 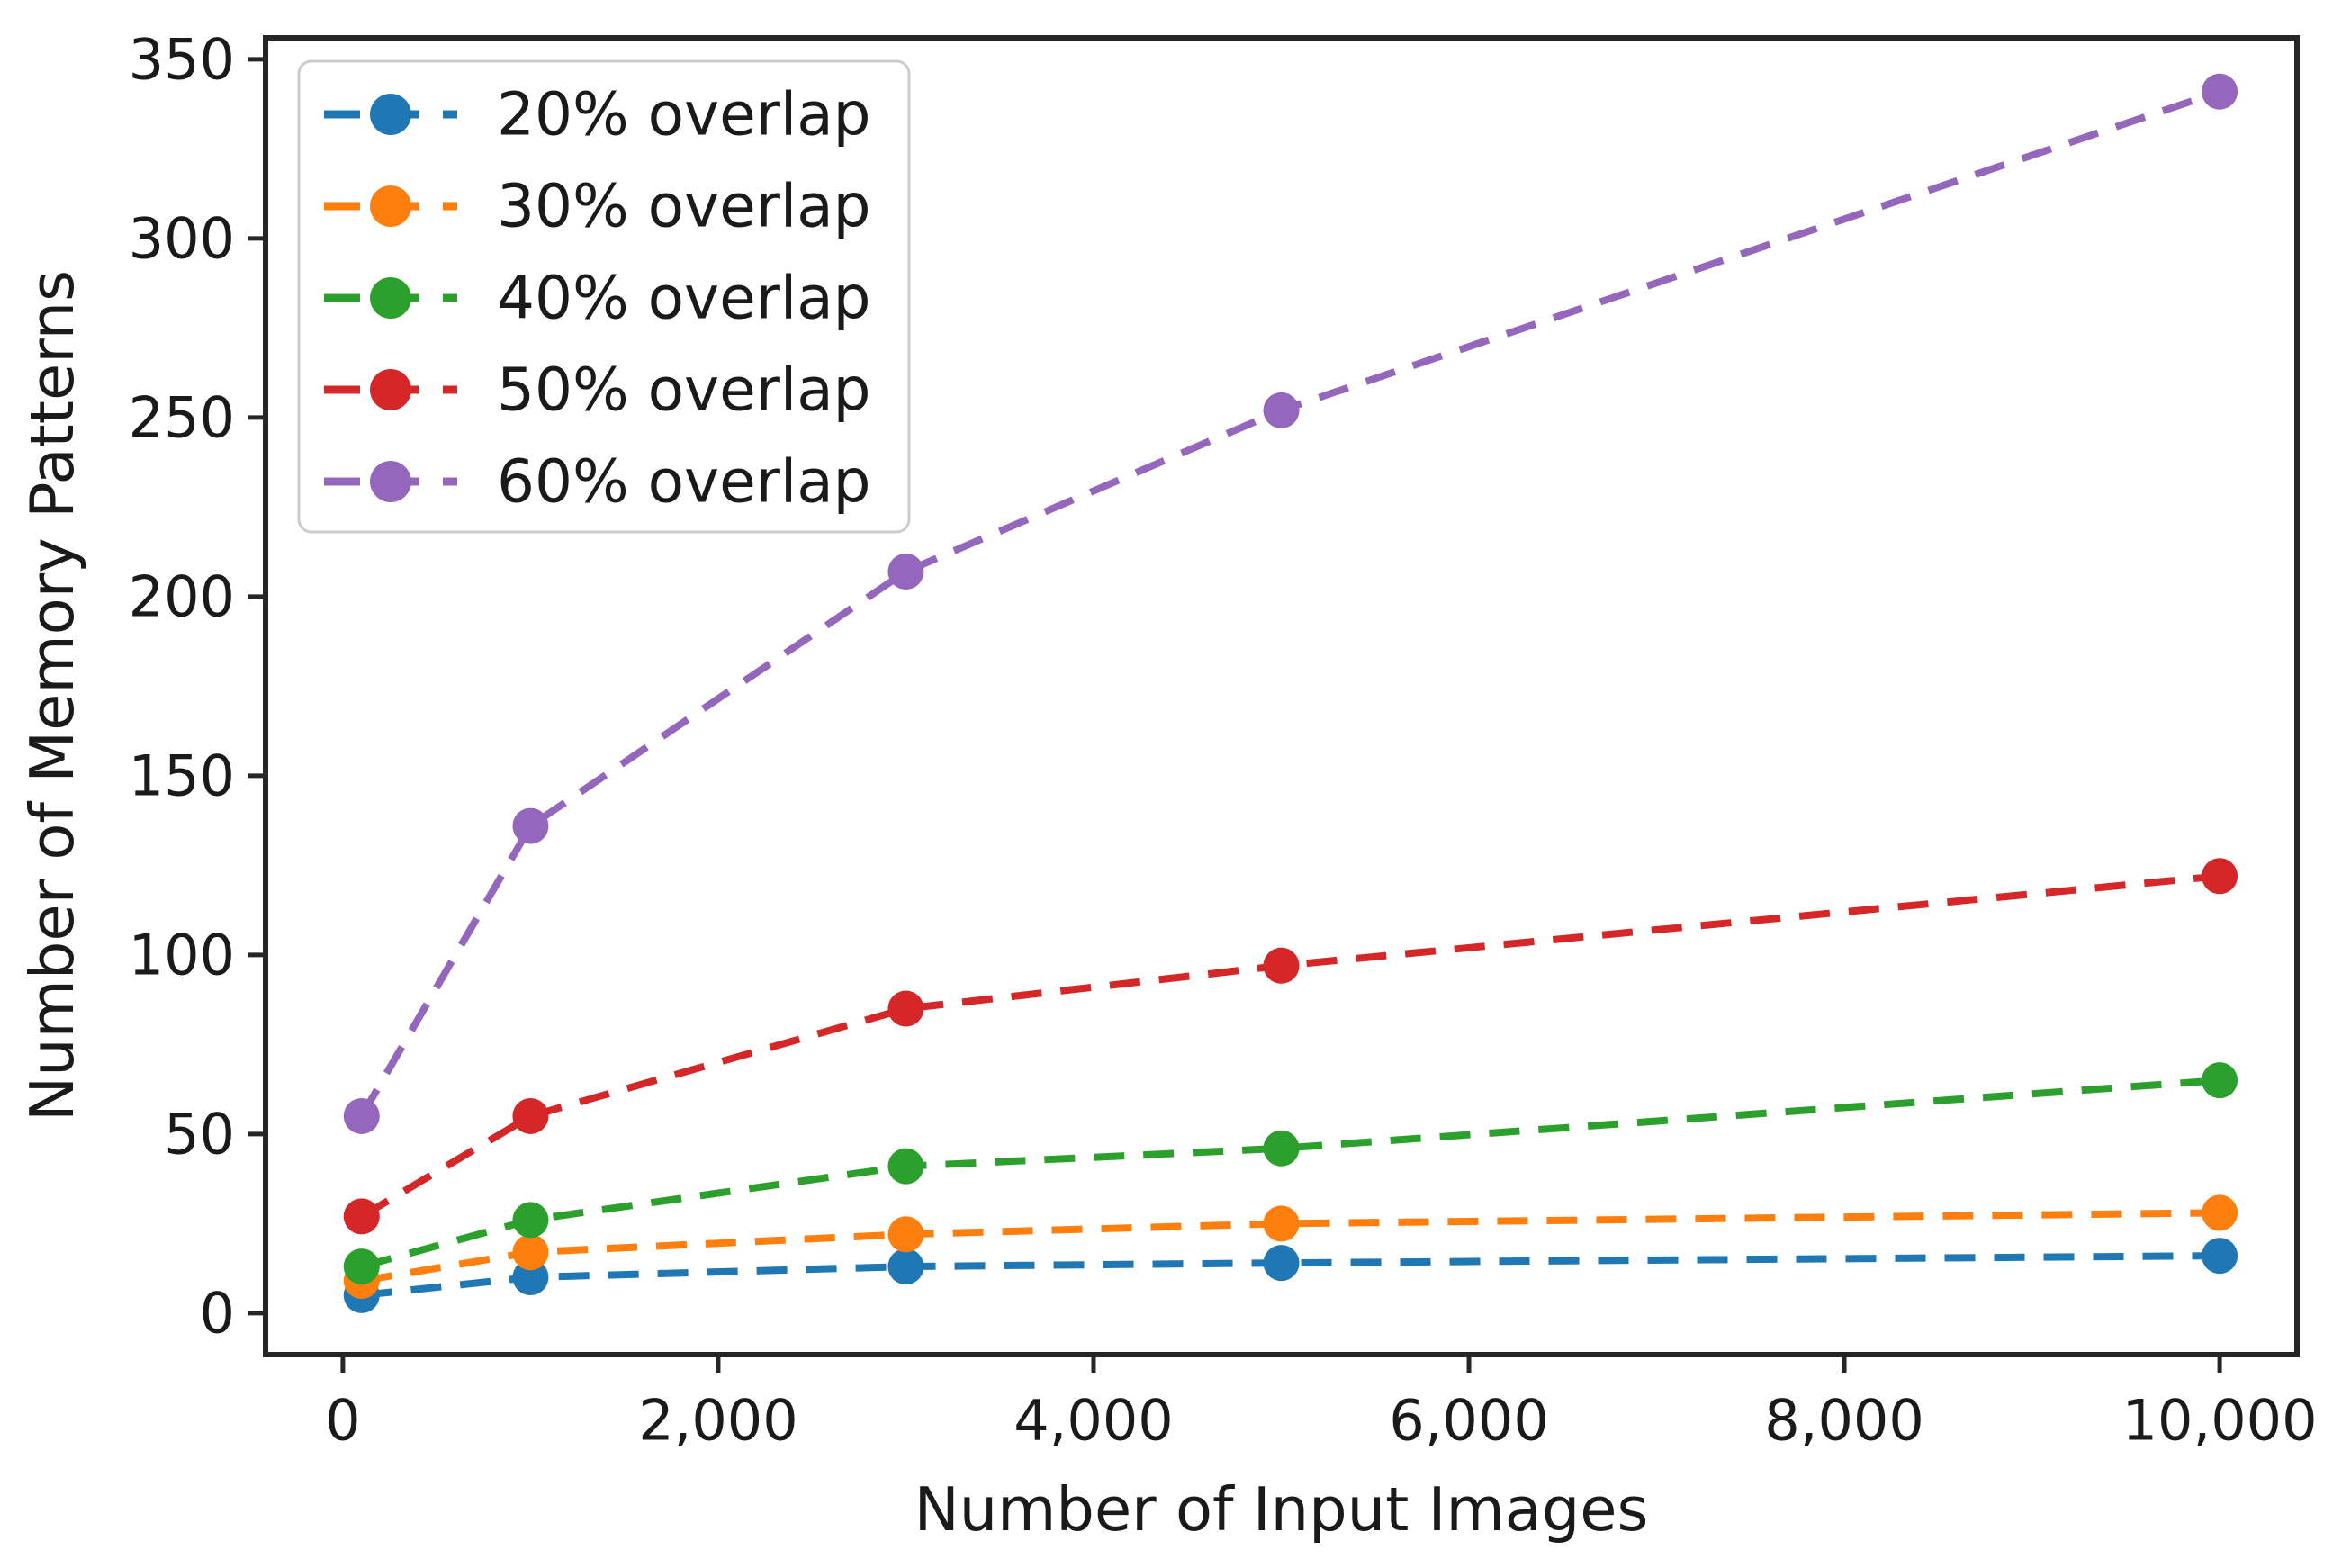 What do you see at coordinates (182, 238) in the screenshot?
I see `y-tick-label: 300` at bounding box center [182, 238].